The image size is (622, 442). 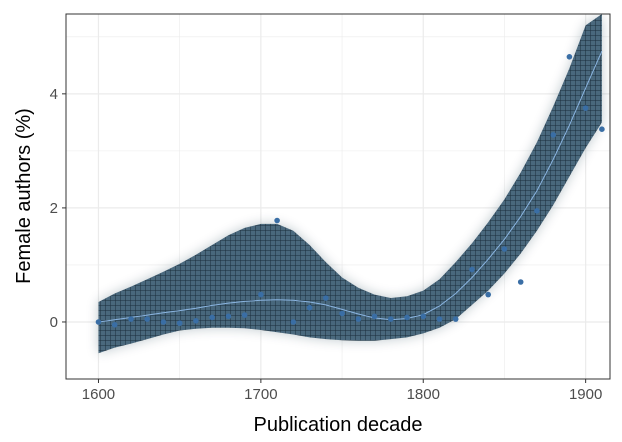 What do you see at coordinates (98, 394) in the screenshot?
I see `x-tick-label: 1600` at bounding box center [98, 394].